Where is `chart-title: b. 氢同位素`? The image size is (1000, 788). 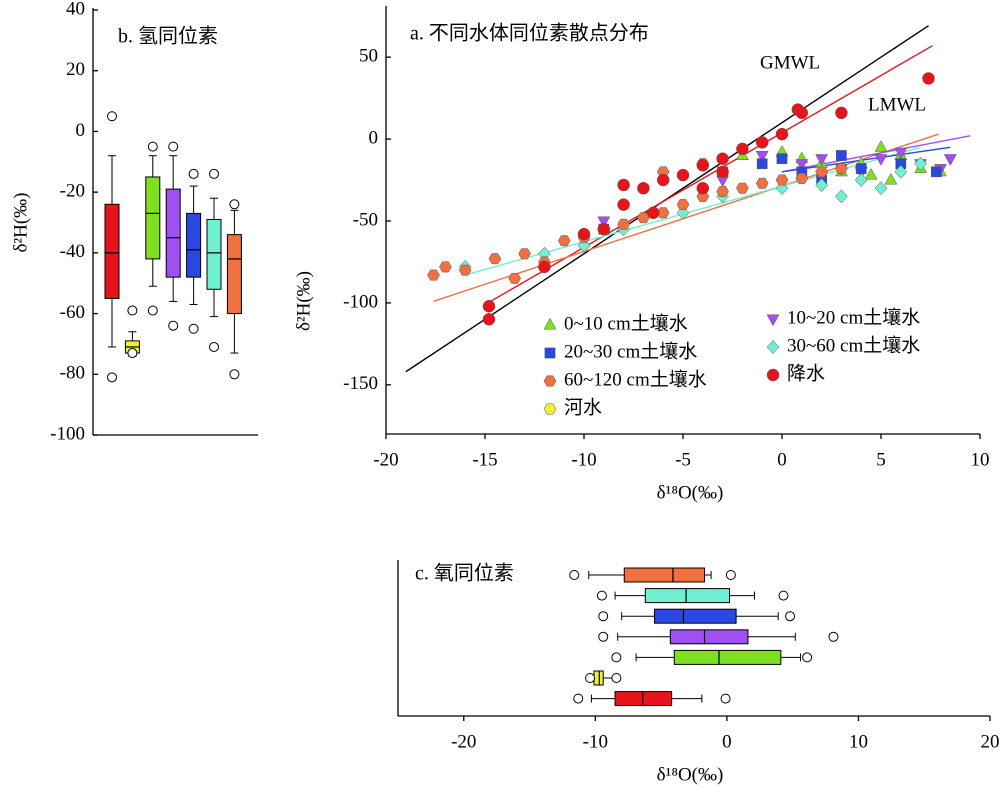
chart-title: b. 氢同位素 is located at coordinates (168, 36).